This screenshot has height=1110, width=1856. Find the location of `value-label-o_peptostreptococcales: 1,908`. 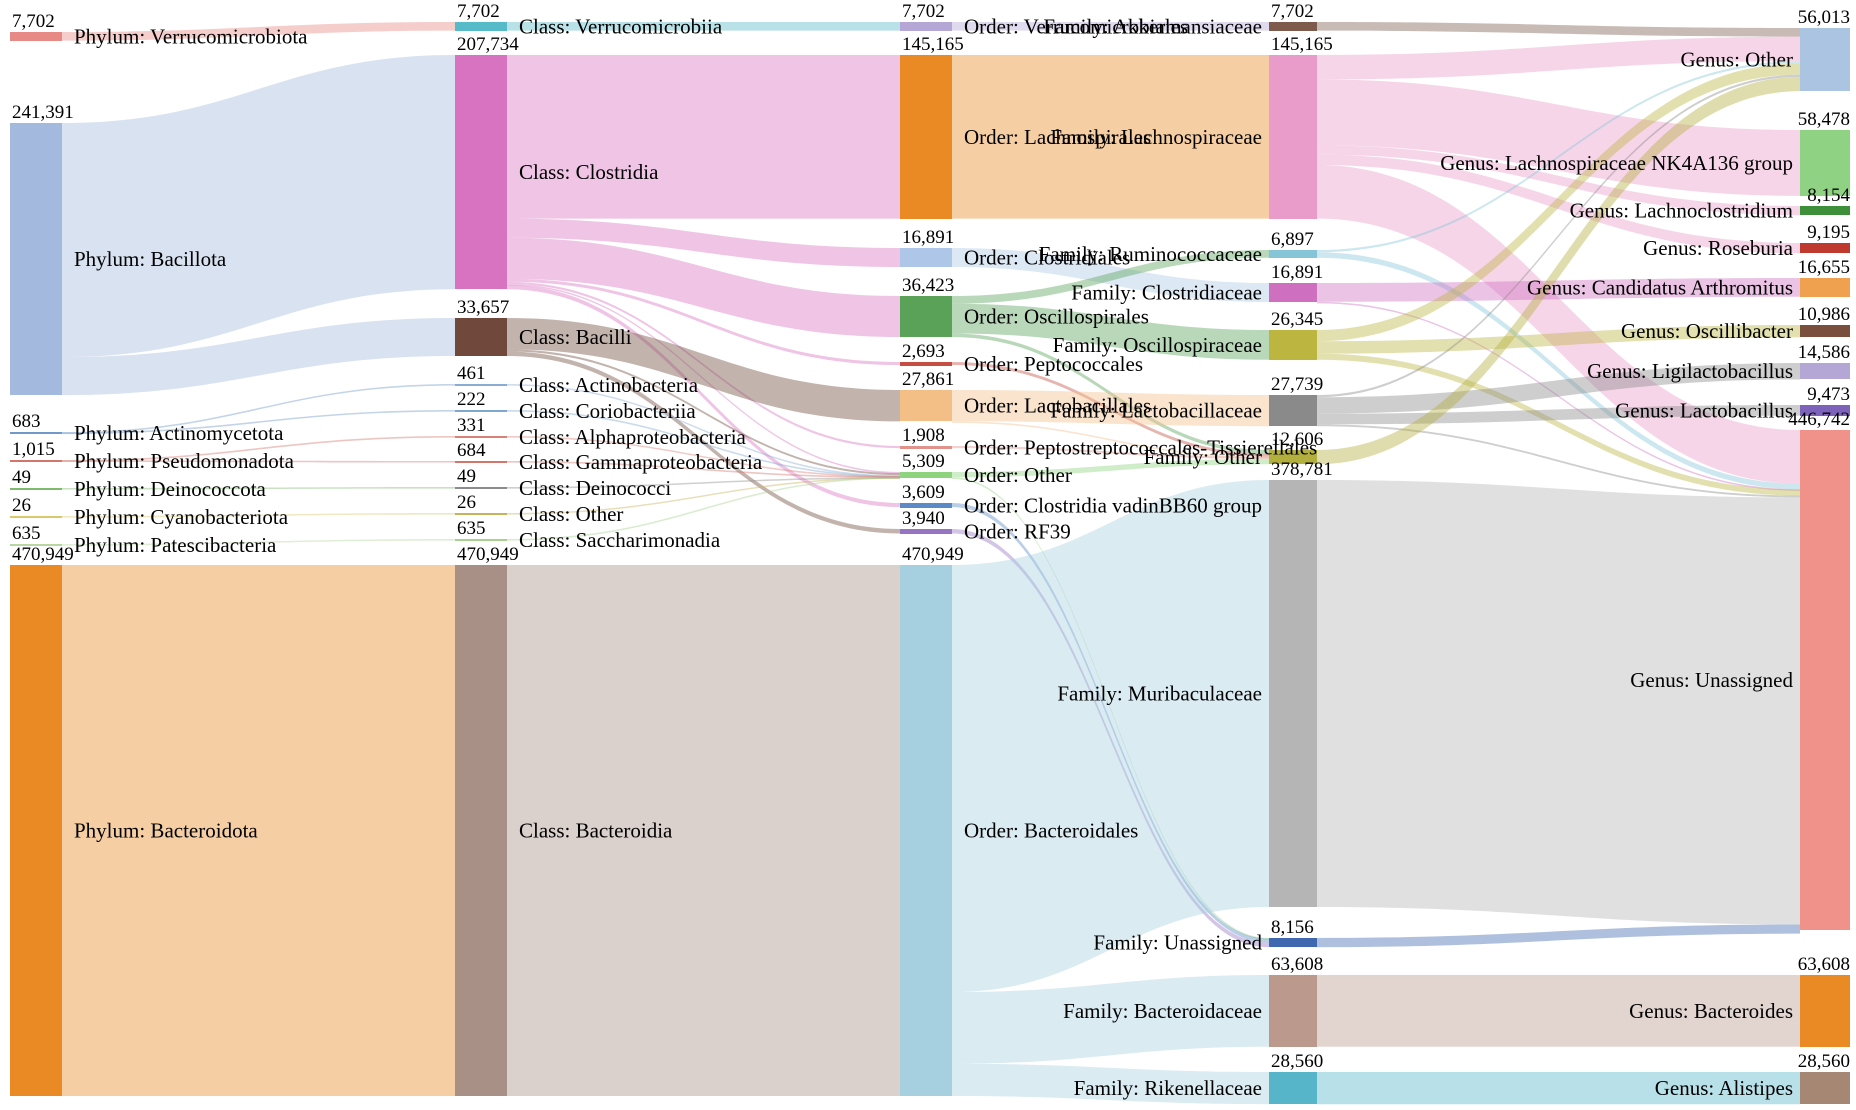

value-label-o_peptostreptococcales: 1,908 is located at coordinates (923, 435).